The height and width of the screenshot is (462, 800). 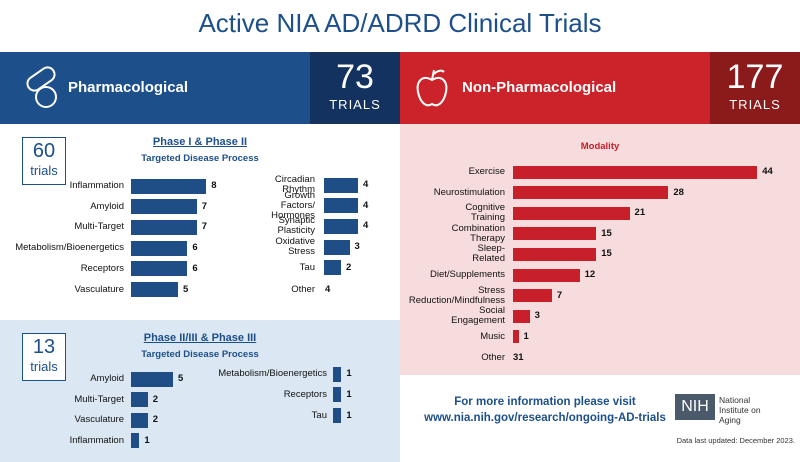 What do you see at coordinates (355, 77) in the screenshot?
I see `pharm-count: 73` at bounding box center [355, 77].